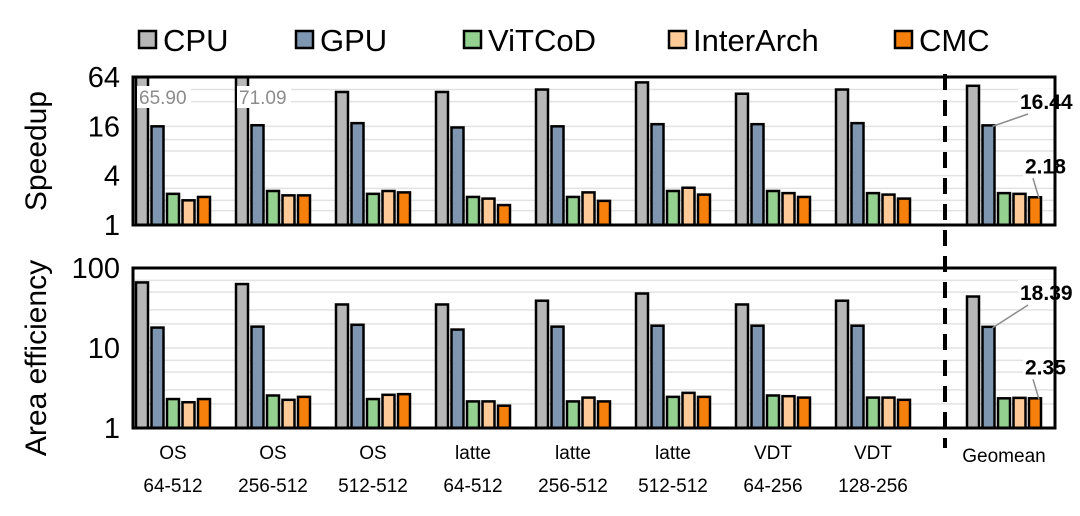 The image size is (1080, 516). What do you see at coordinates (96, 269) in the screenshot?
I see `y-tick-label: 100` at bounding box center [96, 269].